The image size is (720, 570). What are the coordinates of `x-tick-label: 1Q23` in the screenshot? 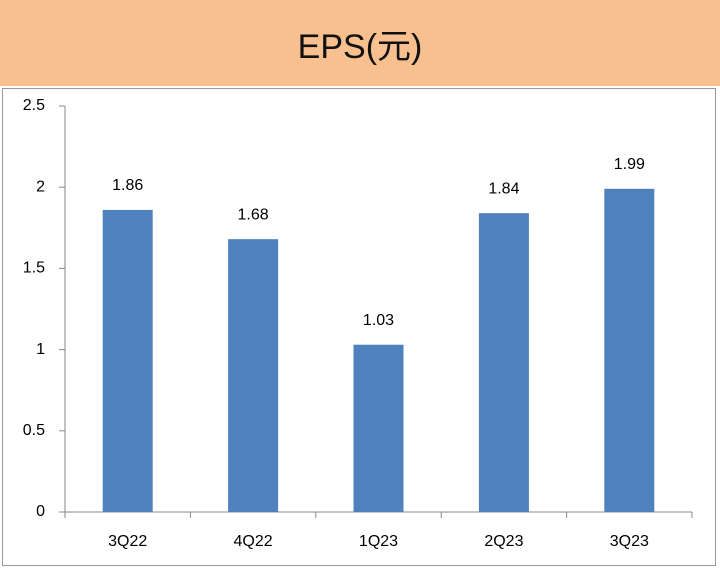 It's located at (378, 541).